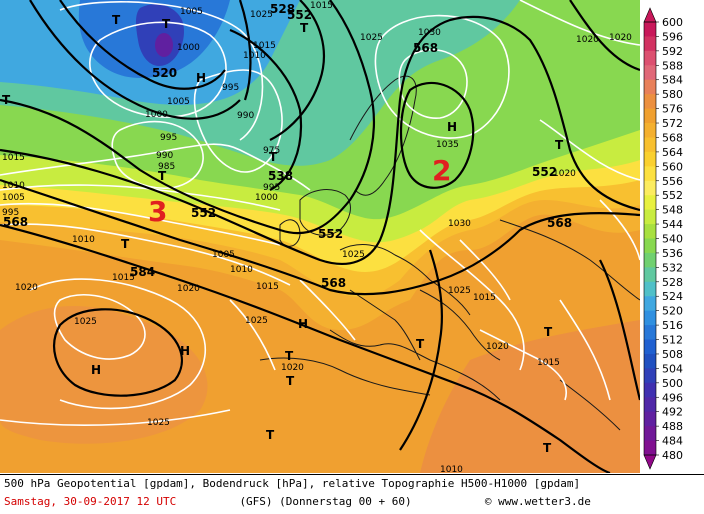 This screenshot has height=514, width=704. What do you see at coordinates (325, 501) in the screenshot?
I see `model-run: (GFS) (Donnerstag 00 + 60)` at bounding box center [325, 501].